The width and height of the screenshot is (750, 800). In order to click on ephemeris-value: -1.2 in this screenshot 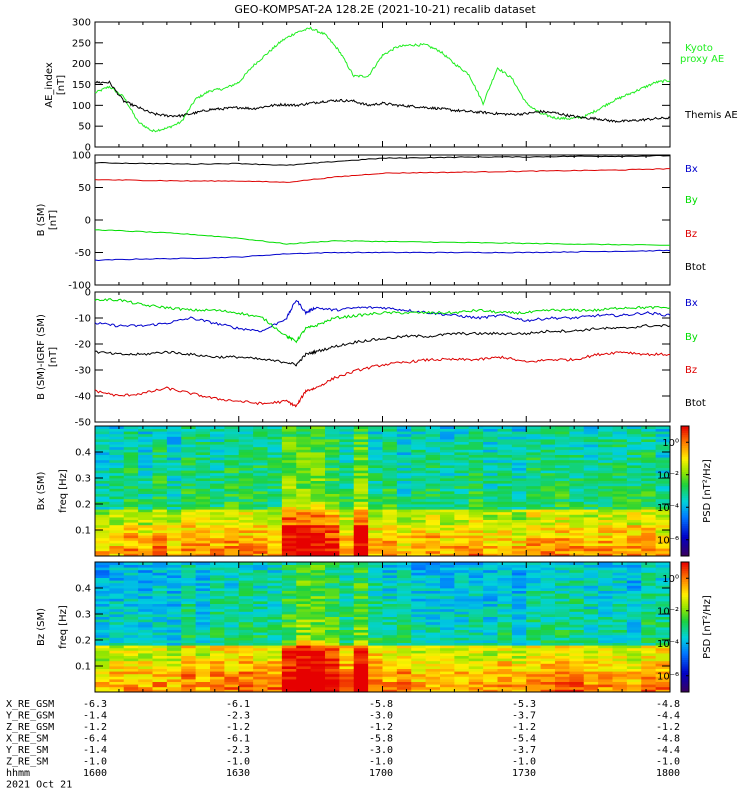, I will do `click(95, 727)`.